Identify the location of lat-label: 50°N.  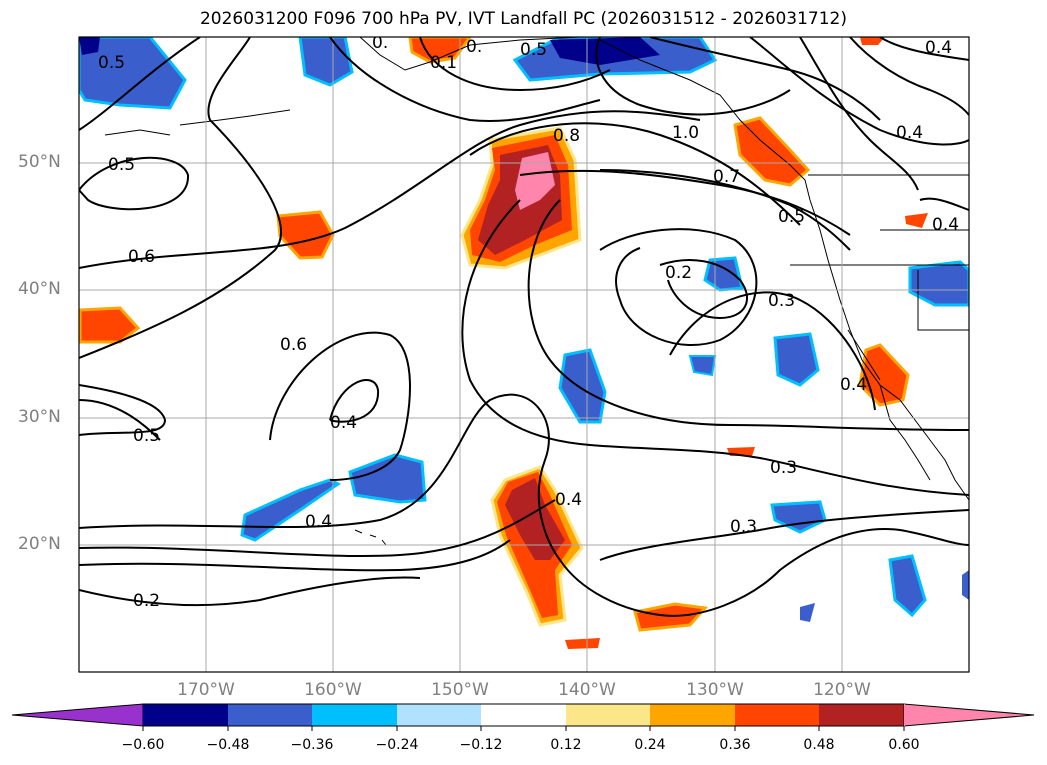
(39, 162).